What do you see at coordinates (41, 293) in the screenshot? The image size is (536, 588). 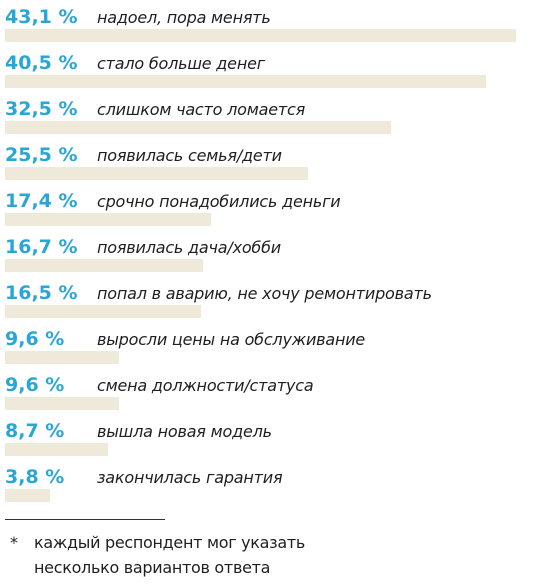 I see `value-label: 16,5 %` at bounding box center [41, 293].